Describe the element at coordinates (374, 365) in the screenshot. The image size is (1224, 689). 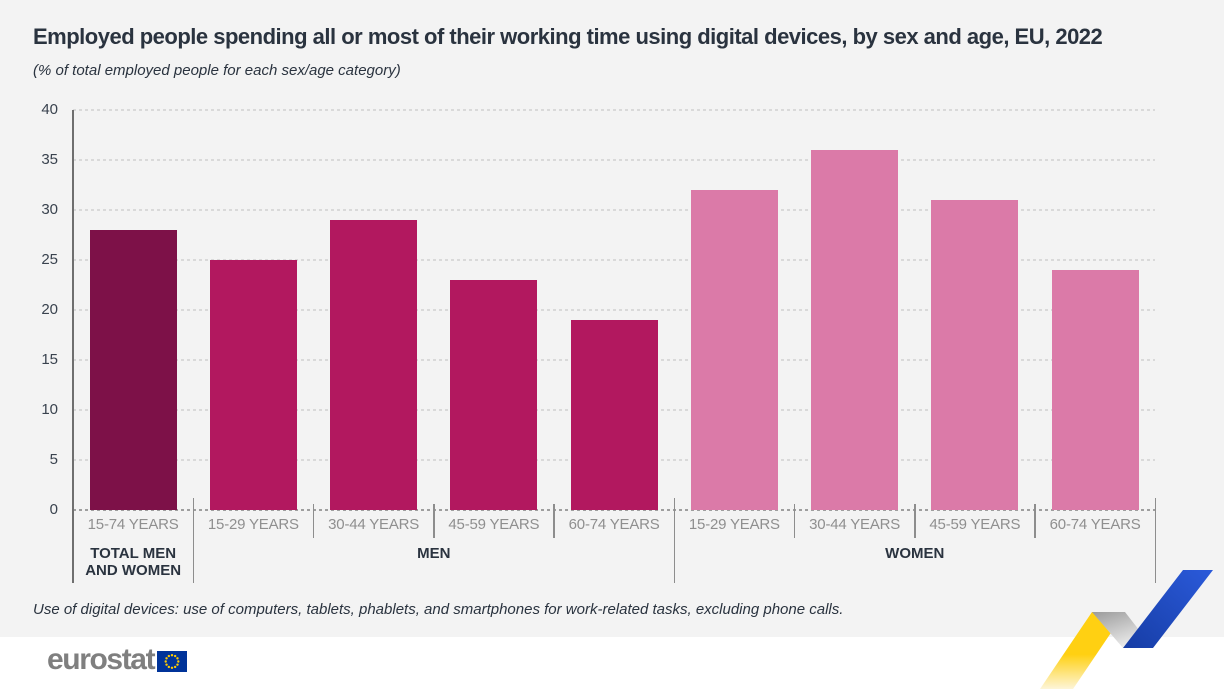
I see `bar-men-30-44-years` at that location.